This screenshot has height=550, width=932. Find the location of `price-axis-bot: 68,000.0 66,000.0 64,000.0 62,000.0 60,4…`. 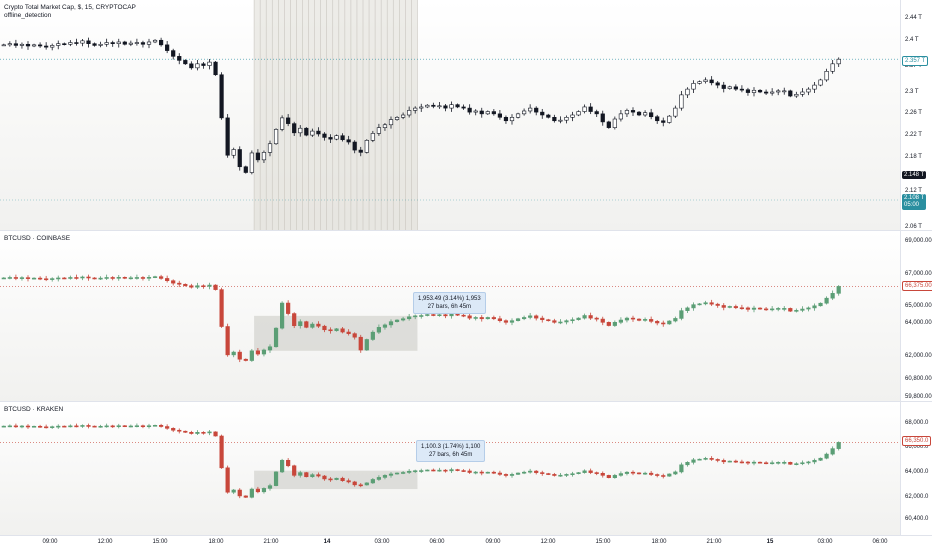

price-axis-bot: 68,000.0 66,000.0 64,000.0 62,000.0 60,4… is located at coordinates (916, 468).